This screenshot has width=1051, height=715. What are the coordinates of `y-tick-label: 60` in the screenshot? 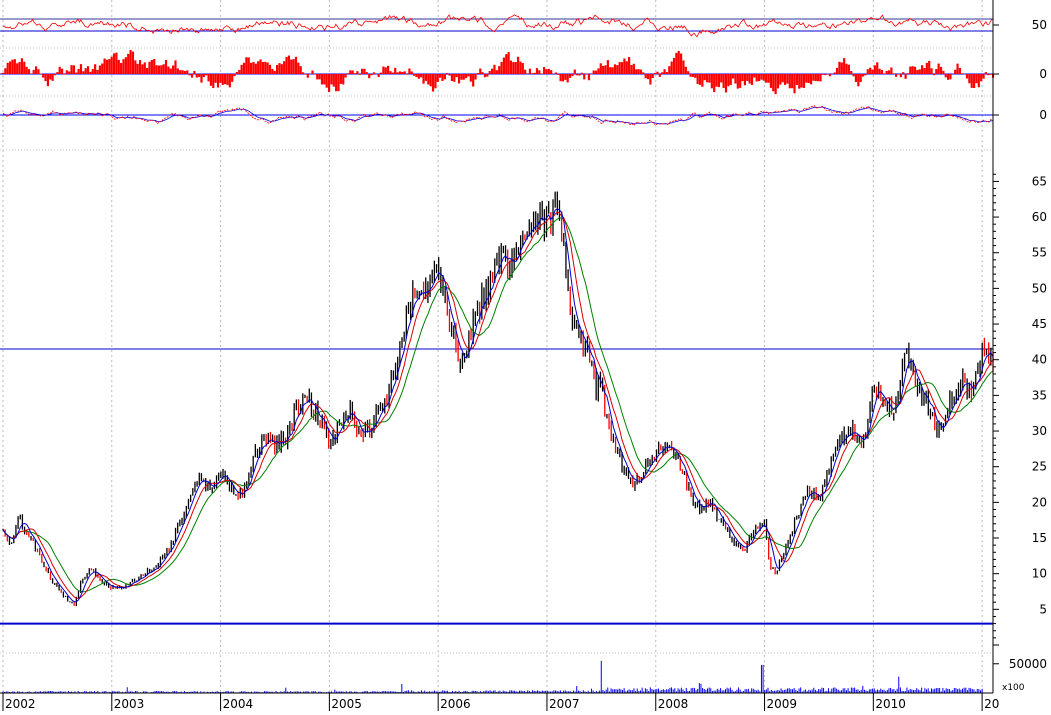 It's located at (1039, 217).